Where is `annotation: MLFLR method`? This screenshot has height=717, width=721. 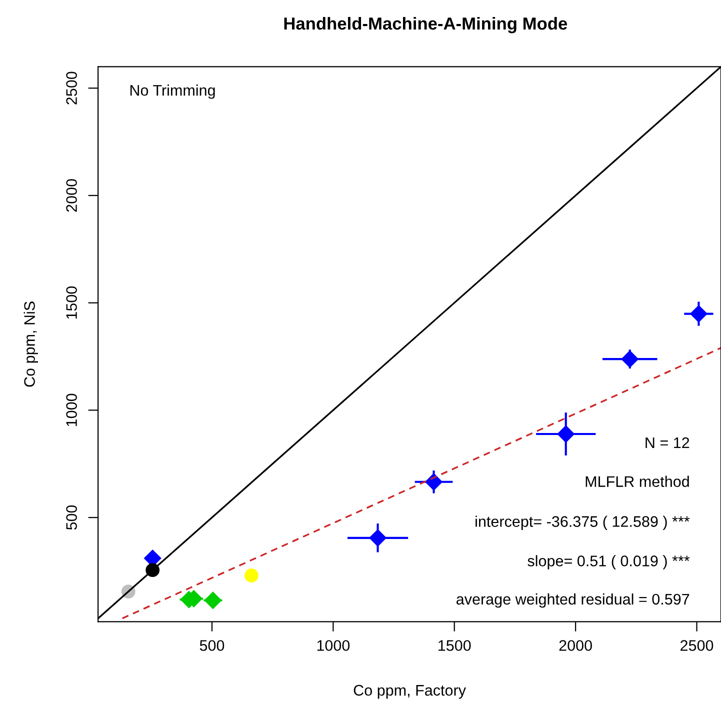 annotation: MLFLR method is located at coordinates (637, 481).